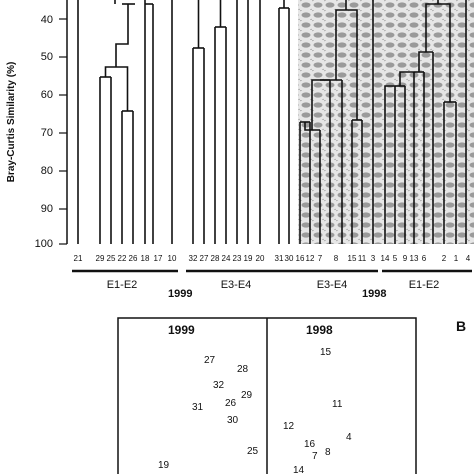 The image size is (474, 474). I want to click on nmds-point-label: 29, so click(247, 395).